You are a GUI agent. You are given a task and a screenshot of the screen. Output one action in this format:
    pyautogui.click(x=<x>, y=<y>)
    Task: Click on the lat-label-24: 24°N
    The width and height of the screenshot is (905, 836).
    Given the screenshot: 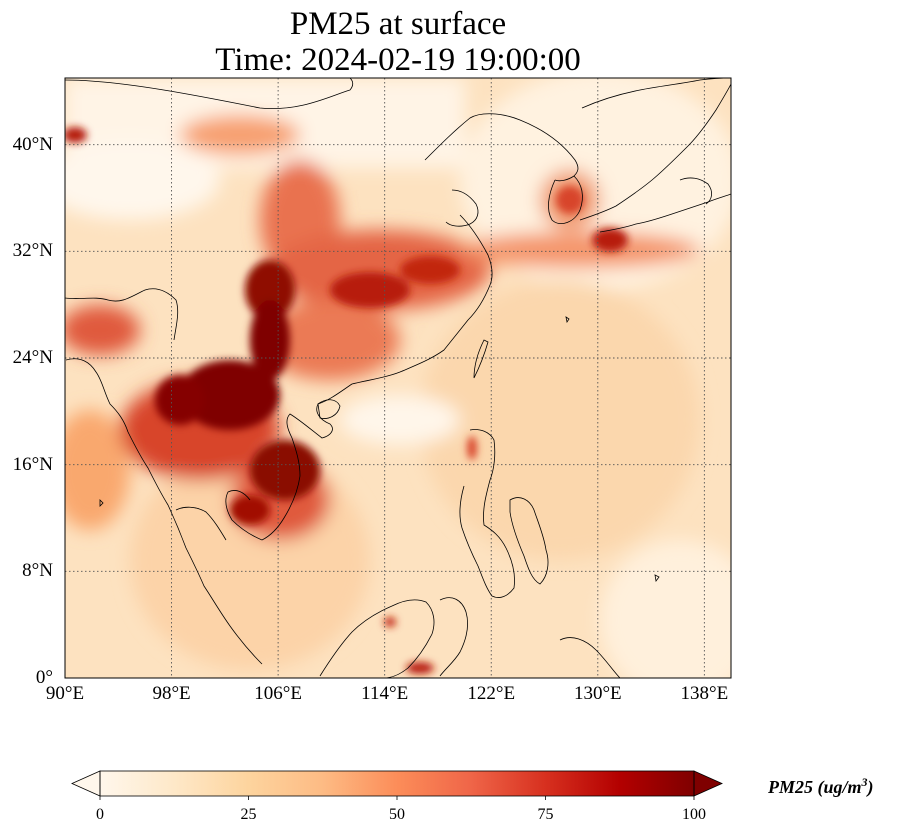 What is the action you would take?
    pyautogui.click(x=32, y=357)
    